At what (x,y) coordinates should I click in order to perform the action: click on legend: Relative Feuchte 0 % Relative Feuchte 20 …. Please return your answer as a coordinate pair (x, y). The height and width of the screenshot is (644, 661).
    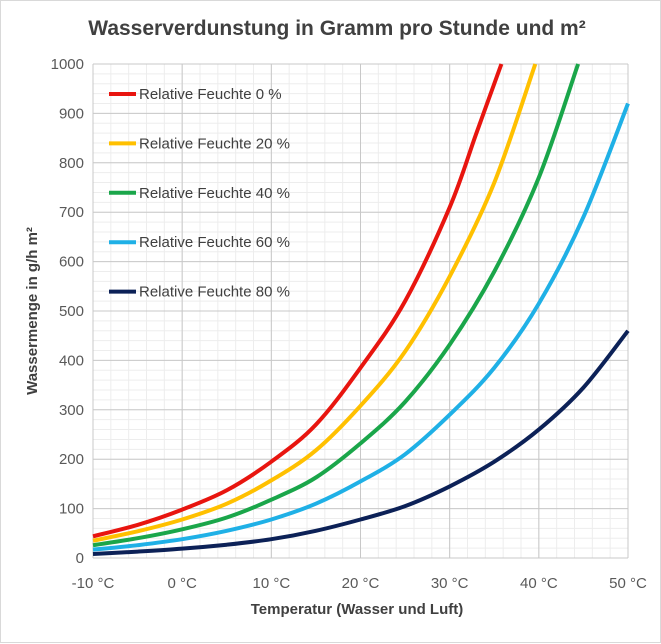
    Looking at the image, I should click on (199, 193).